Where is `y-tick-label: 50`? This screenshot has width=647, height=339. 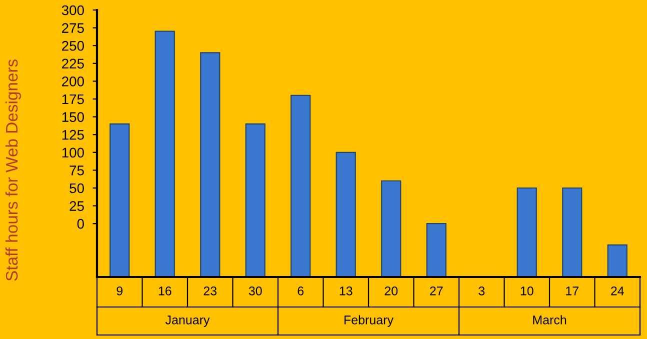
y-tick-label: 50 is located at coordinates (77, 188).